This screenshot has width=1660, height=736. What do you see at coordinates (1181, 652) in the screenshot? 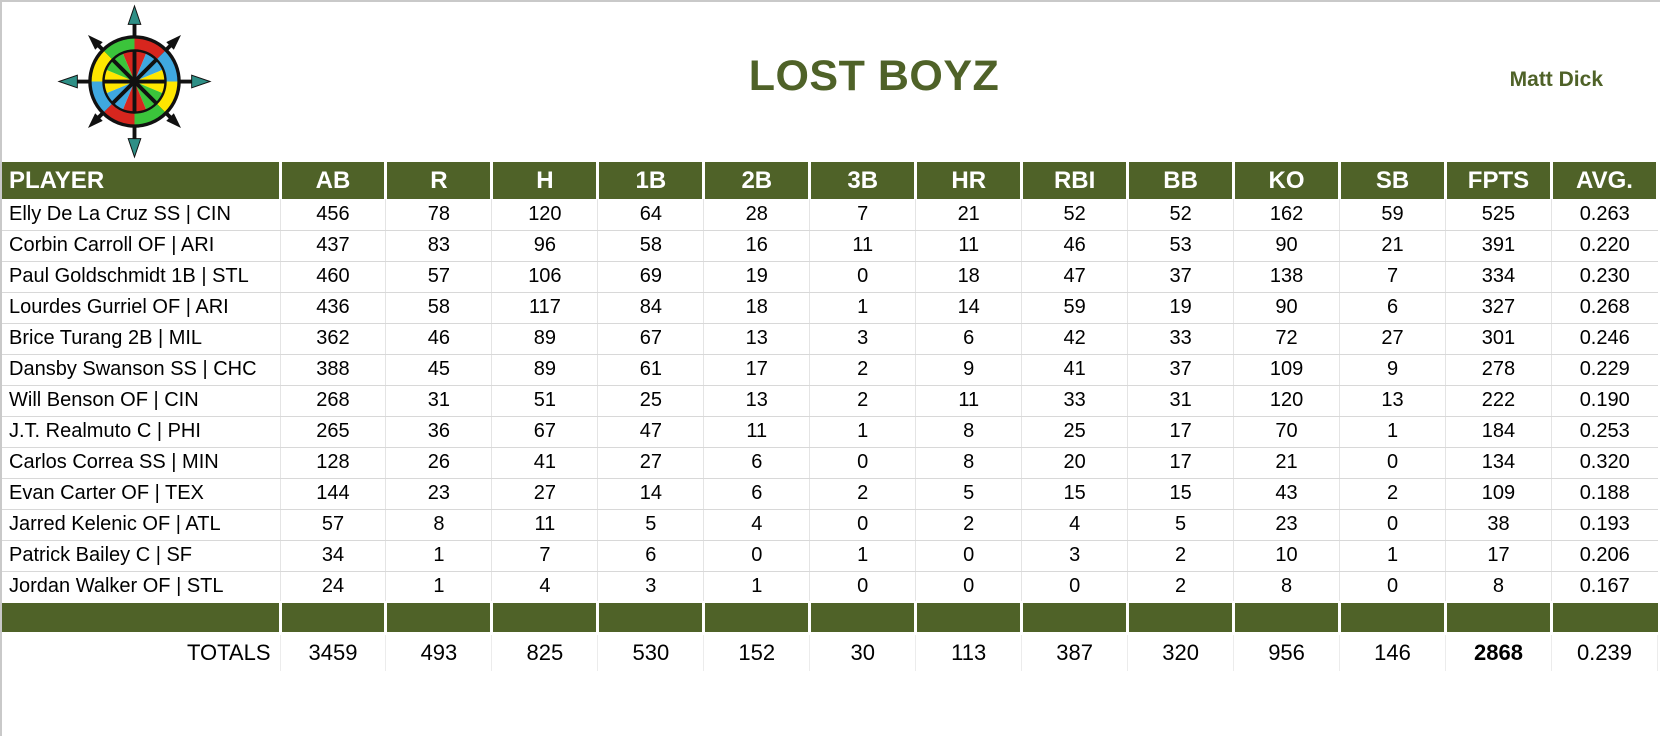
I see `totals-stat-cell: 320` at bounding box center [1181, 652].